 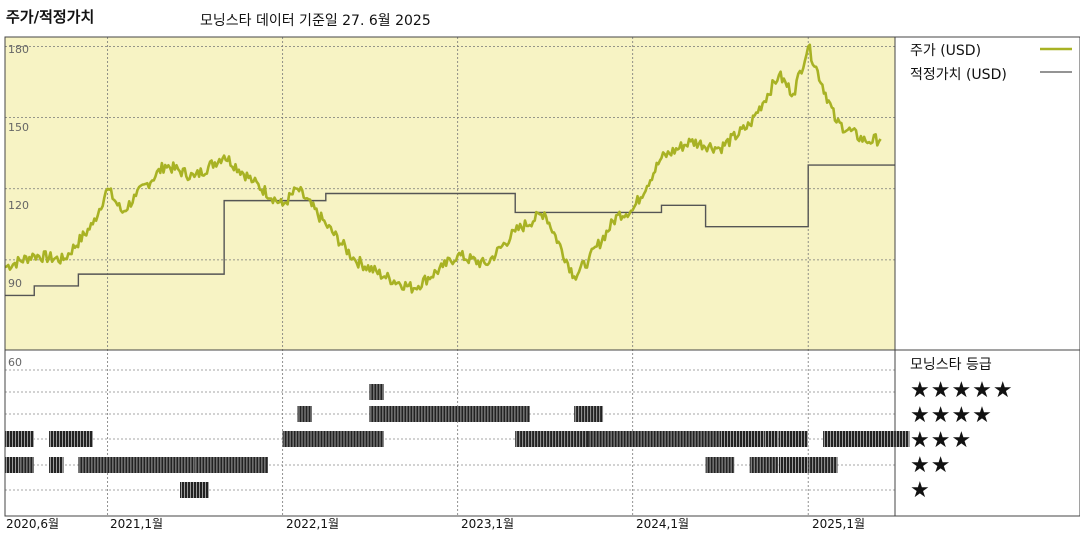 I want to click on x-tick-label: 2023,1월, so click(x=488, y=524).